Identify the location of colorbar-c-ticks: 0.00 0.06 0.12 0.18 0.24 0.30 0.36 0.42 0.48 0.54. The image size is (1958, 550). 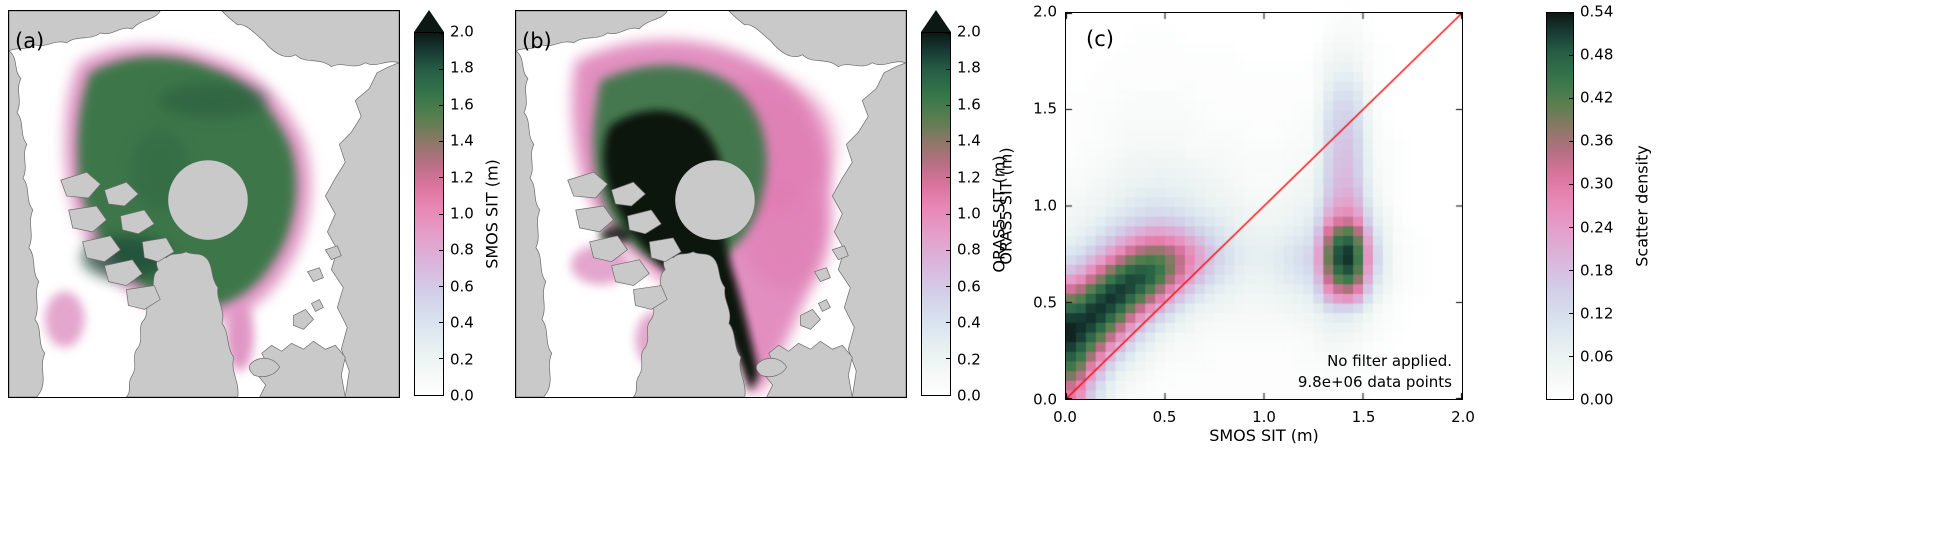
(1603, 205).